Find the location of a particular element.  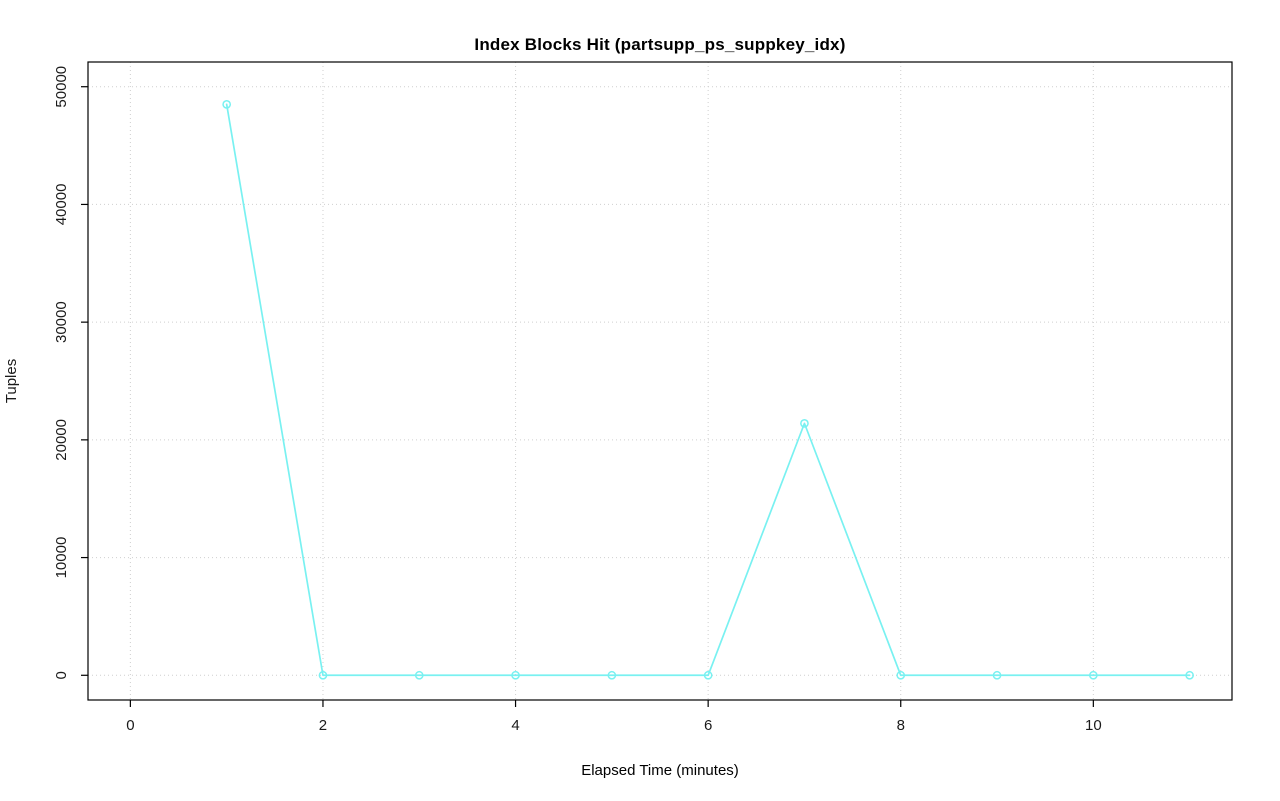

y-tick-label: 20000 is located at coordinates (61, 440).